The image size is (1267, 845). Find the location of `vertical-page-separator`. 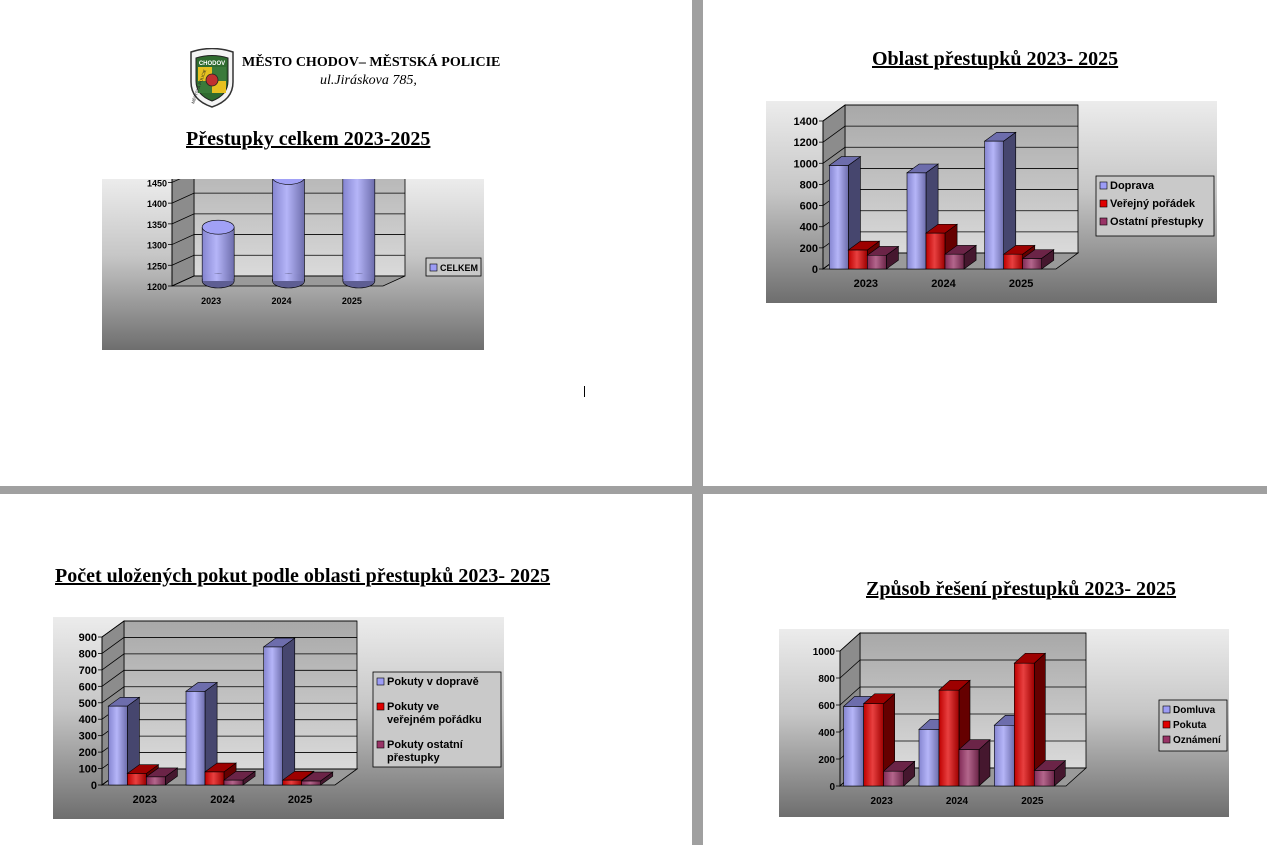

vertical-page-separator is located at coordinates (697, 422).